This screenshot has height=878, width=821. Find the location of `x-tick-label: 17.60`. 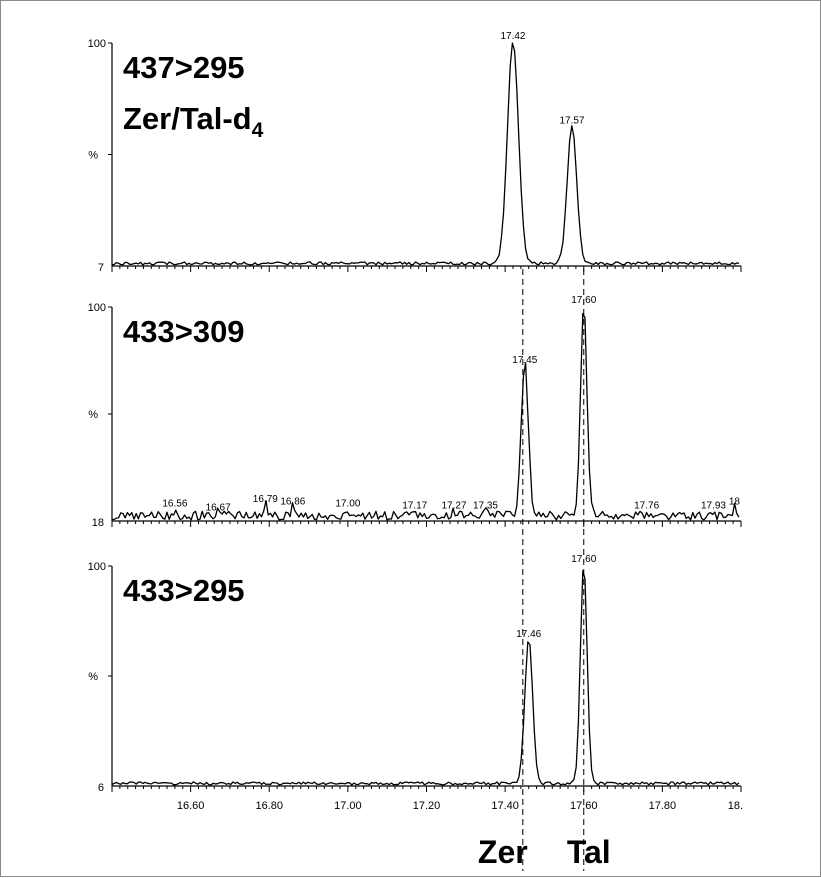

x-tick-label: 17.60 is located at coordinates (584, 806).